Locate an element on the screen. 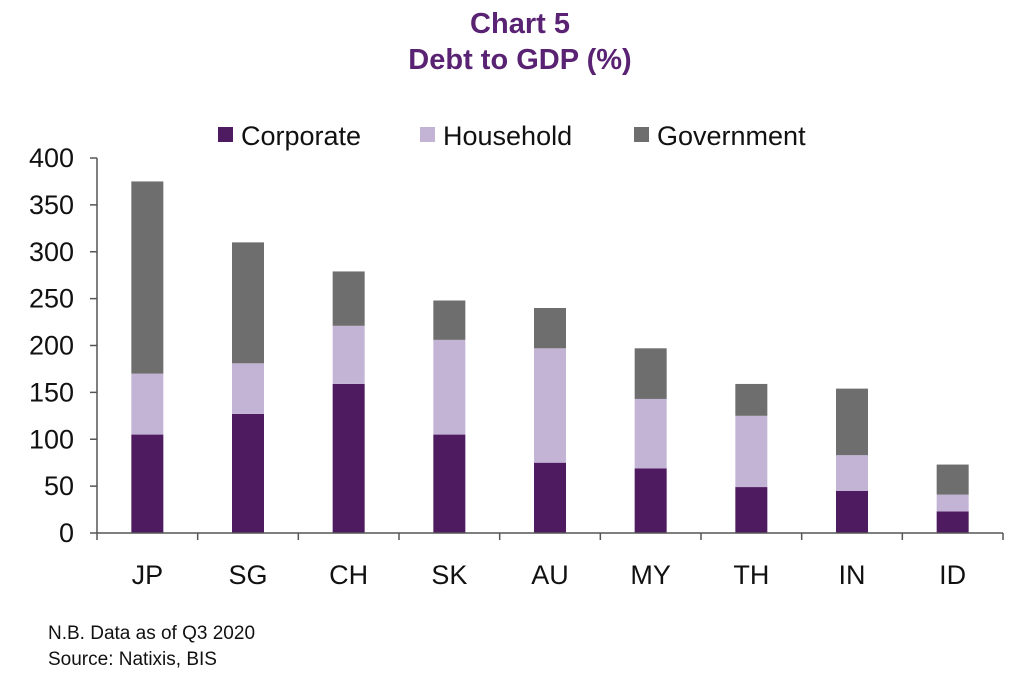 This screenshot has height=689, width=1024. x-tick-label-ch: CH is located at coordinates (348, 575).